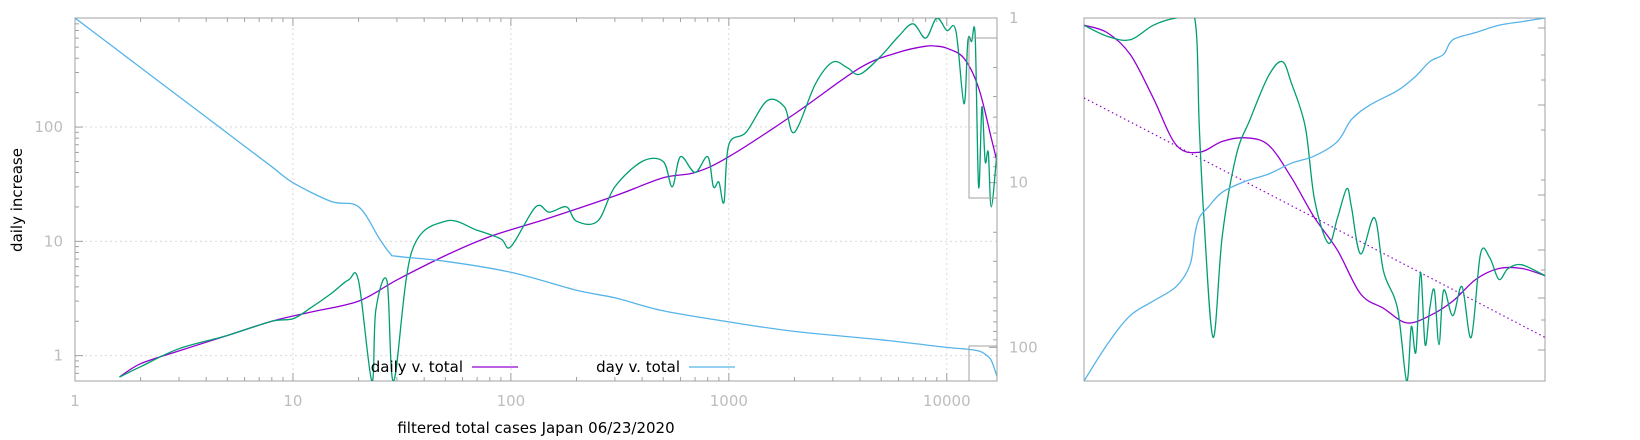 This screenshot has height=440, width=1640. Describe the element at coordinates (535, 428) in the screenshot. I see `x-axis-label: filtered total cases Japan 06/23/2020` at that location.